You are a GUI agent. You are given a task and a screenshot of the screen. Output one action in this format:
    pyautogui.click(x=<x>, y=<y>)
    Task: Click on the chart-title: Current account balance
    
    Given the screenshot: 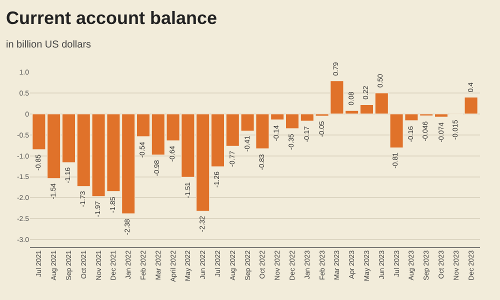 What is the action you would take?
    pyautogui.click(x=112, y=18)
    